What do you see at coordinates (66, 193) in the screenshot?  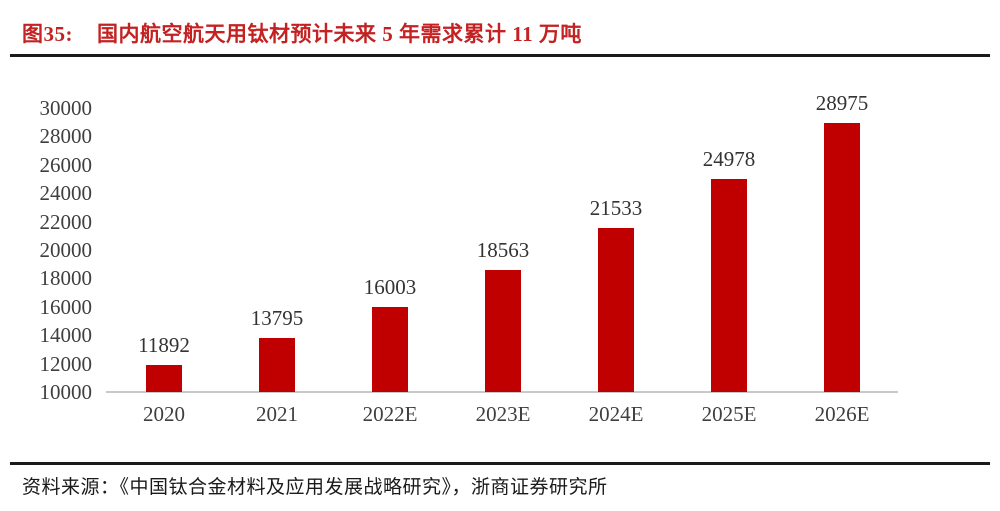 I see `y-tick-label: 24000` at bounding box center [66, 193].